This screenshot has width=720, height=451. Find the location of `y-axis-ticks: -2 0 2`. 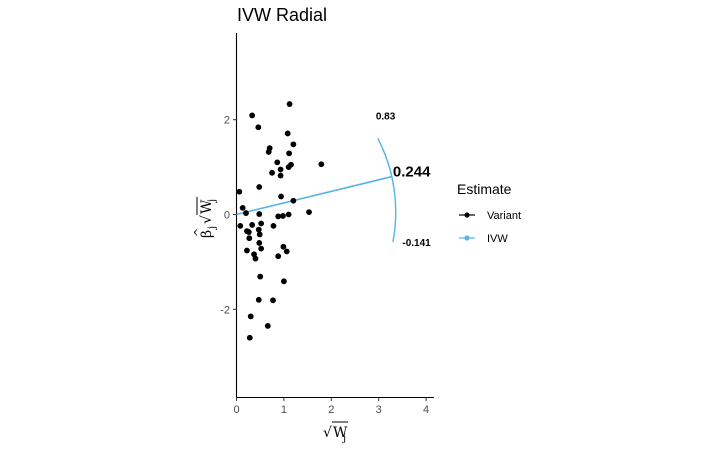

y-axis-ticks: -2 0 2 is located at coordinates (228, 215).